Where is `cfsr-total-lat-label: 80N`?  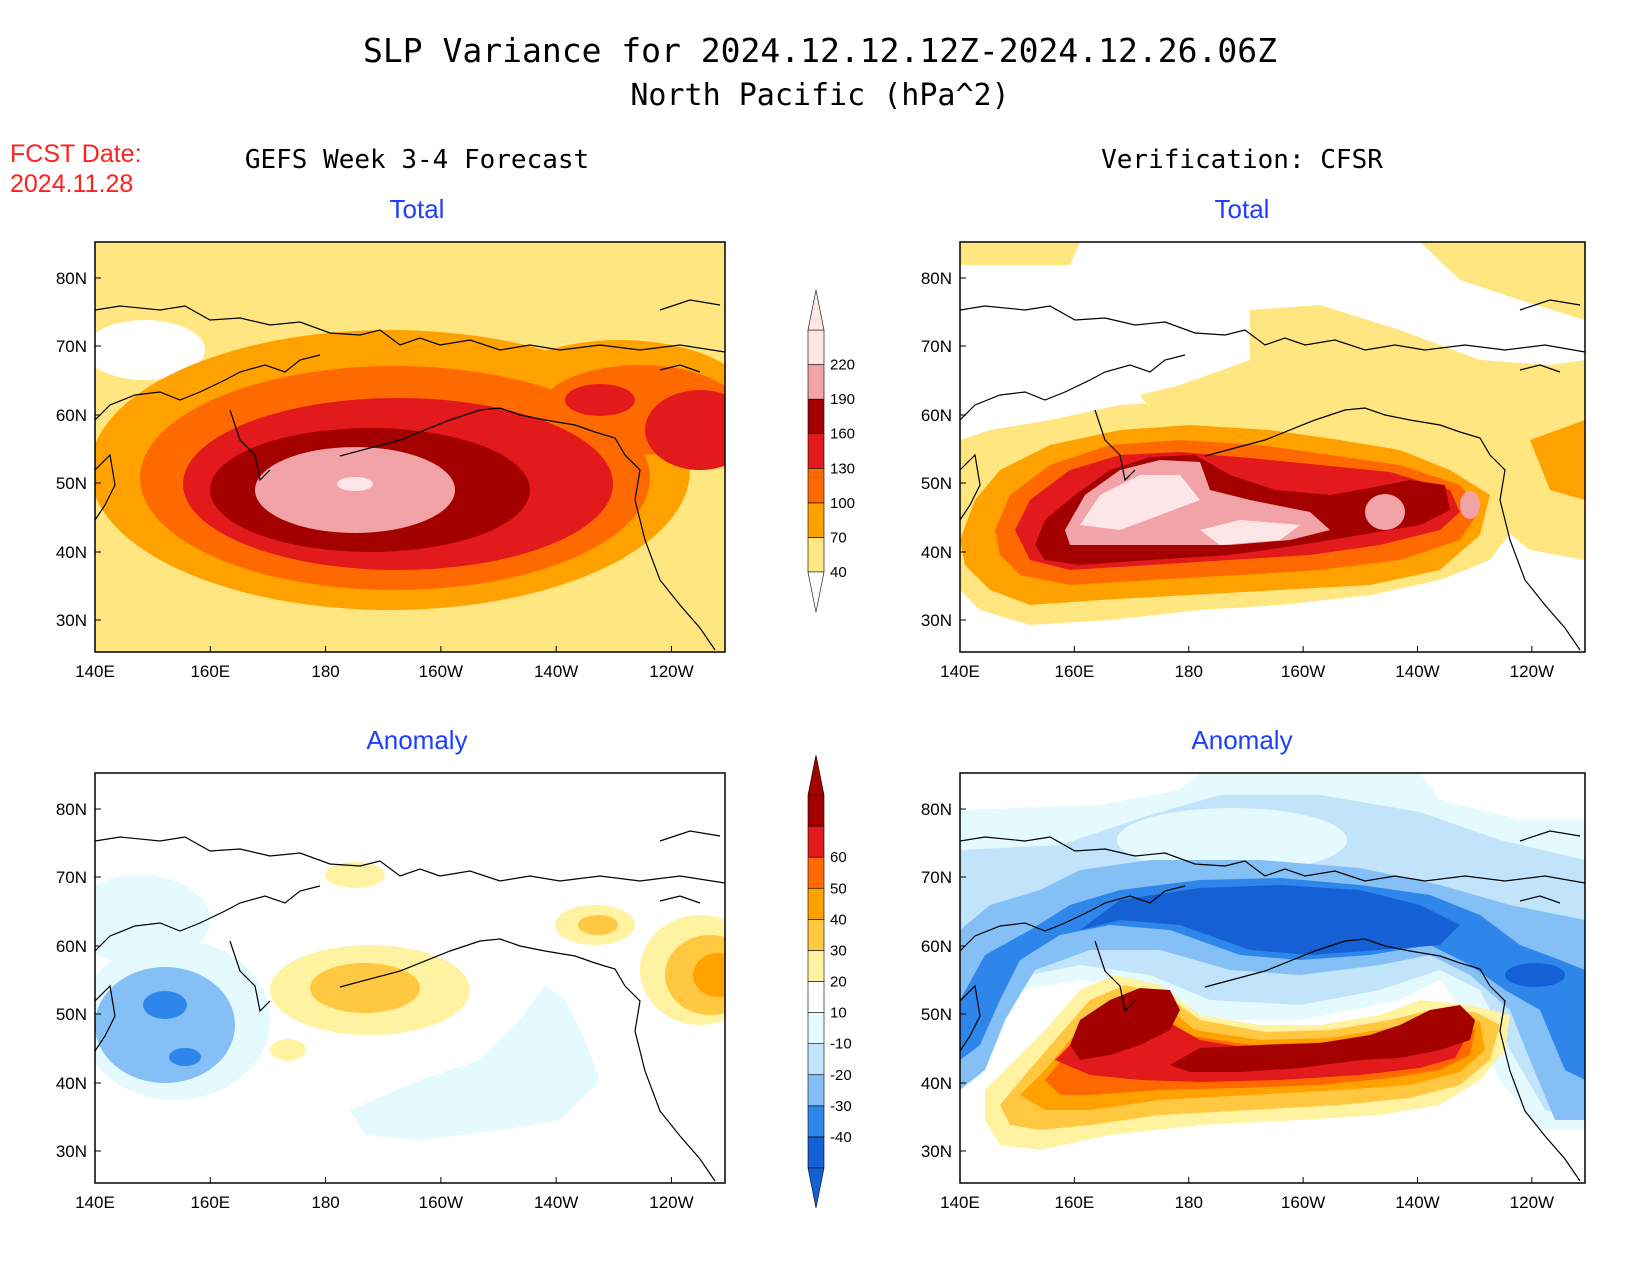 cfsr-total-lat-label: 80N is located at coordinates (936, 278).